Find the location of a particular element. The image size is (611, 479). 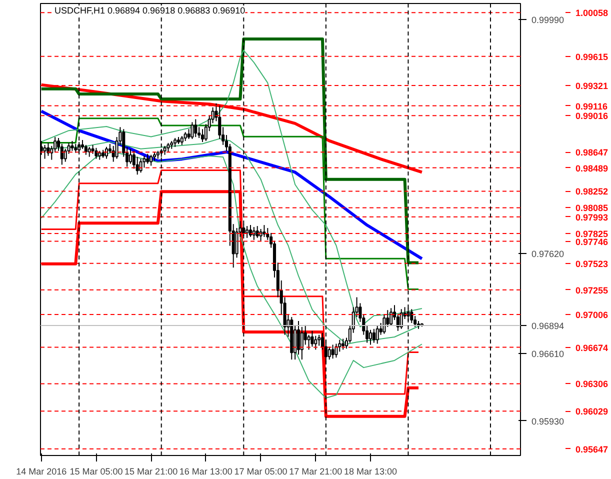

ref-line-label: 0.96894 is located at coordinates (548, 326).